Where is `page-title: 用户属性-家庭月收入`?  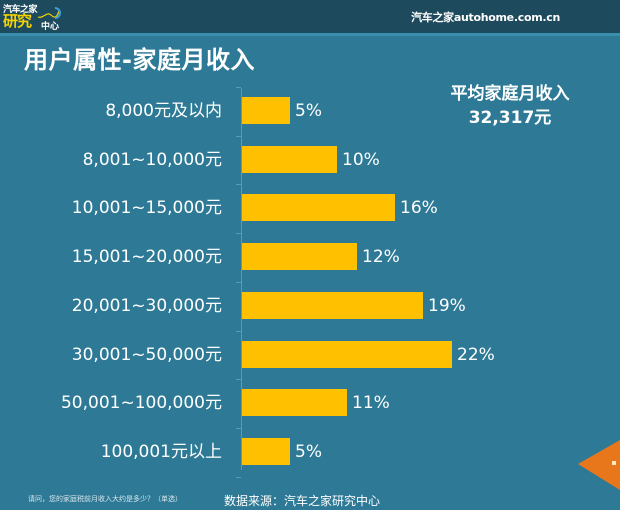
page-title: 用户属性-家庭月收入 is located at coordinates (139, 60).